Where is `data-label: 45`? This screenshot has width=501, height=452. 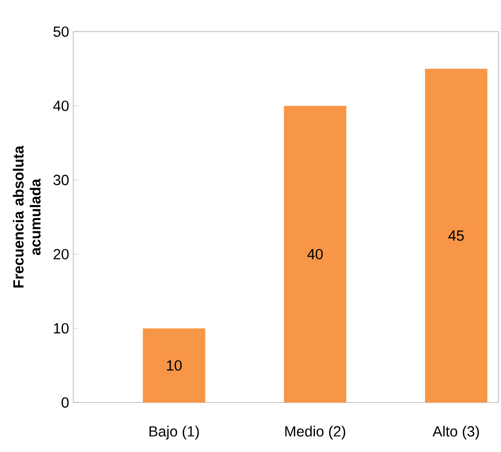
data-label: 45 is located at coordinates (456, 235).